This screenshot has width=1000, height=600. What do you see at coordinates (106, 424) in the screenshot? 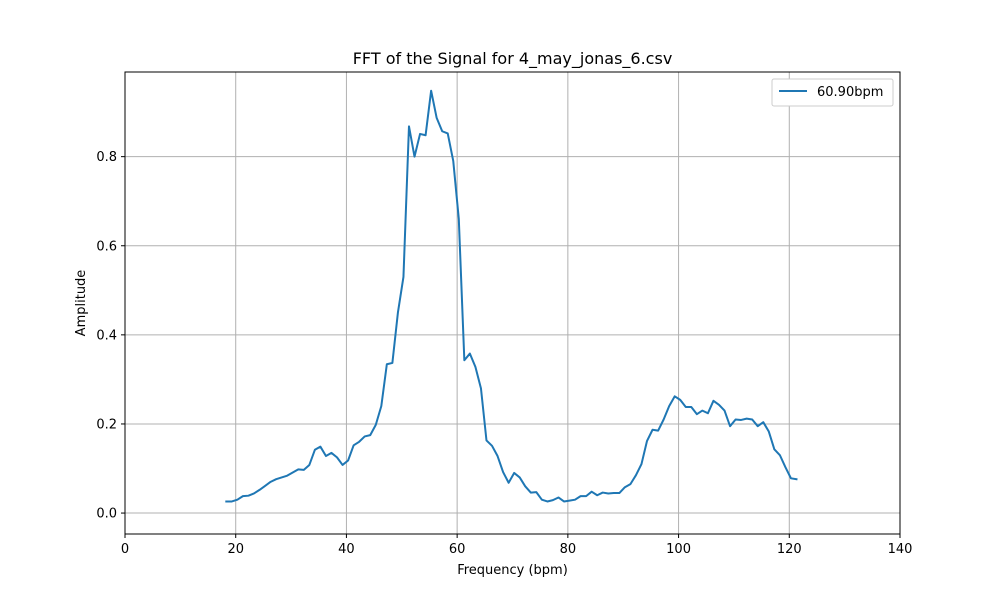
I see `y-tick-label: 0.2` at bounding box center [106, 424].